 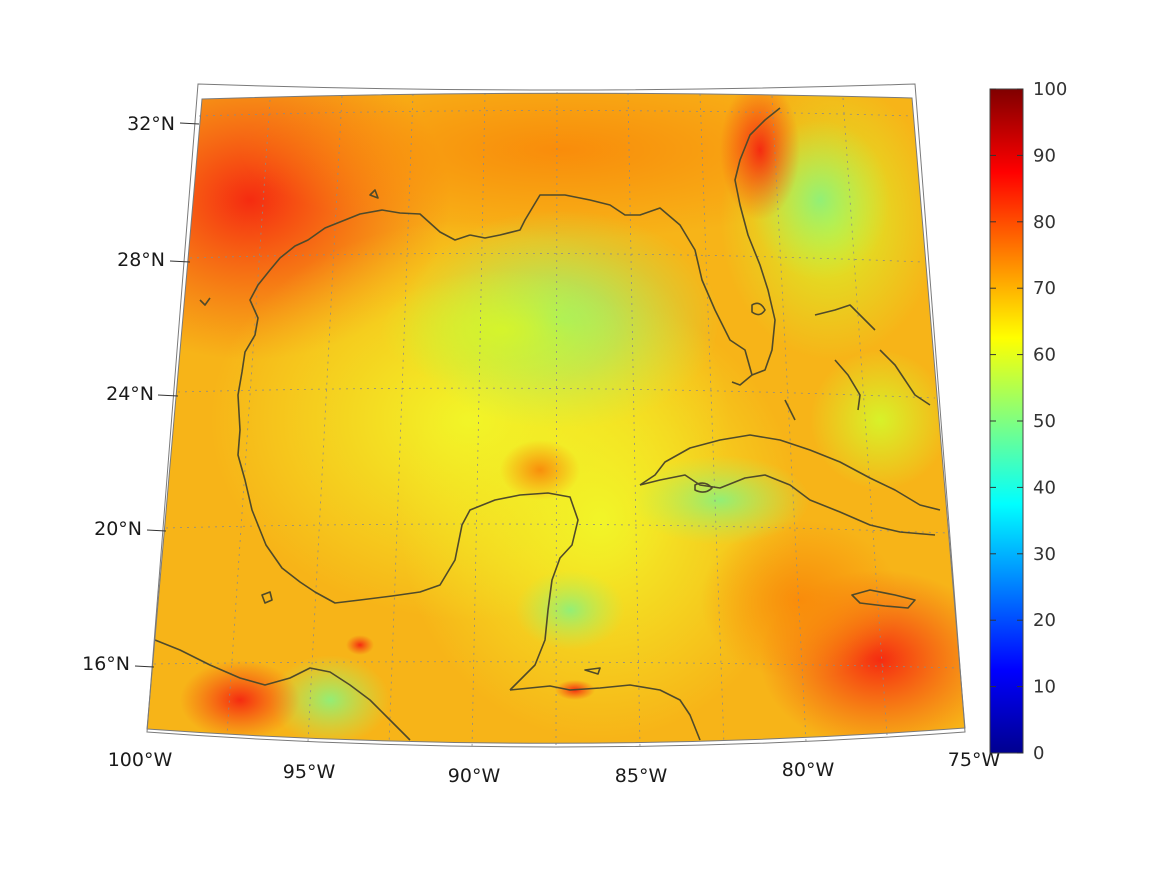 What do you see at coordinates (141, 260) in the screenshot?
I see `lat-label-28: 28°N` at bounding box center [141, 260].